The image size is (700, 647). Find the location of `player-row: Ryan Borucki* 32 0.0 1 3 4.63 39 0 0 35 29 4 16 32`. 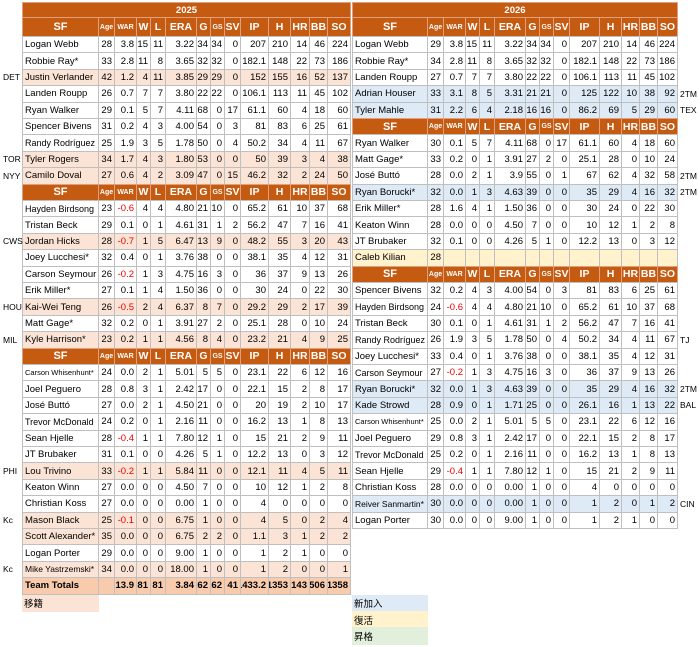

player-row: Ryan Borucki* 32 0.0 1 3 4.63 39 0 0 35 29 4 16 32 is located at coordinates (515, 192).